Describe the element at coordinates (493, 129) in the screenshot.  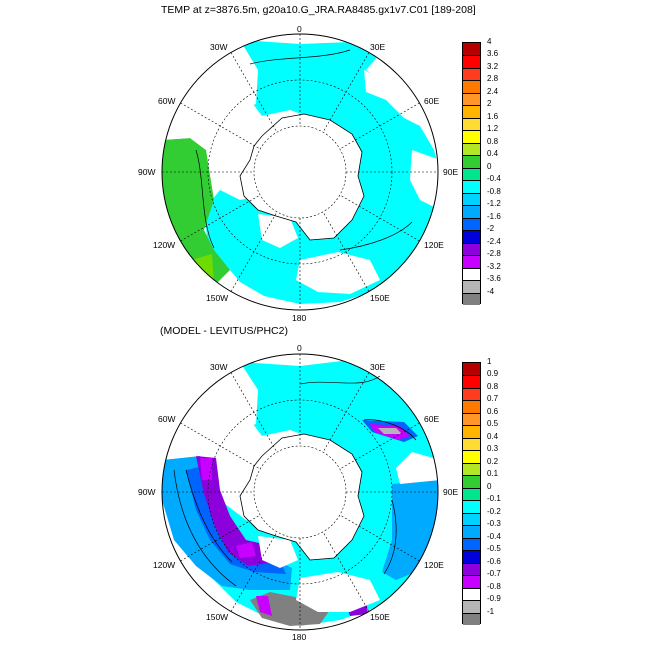
I see `colorbar-tick-label: 1.2` at that location.